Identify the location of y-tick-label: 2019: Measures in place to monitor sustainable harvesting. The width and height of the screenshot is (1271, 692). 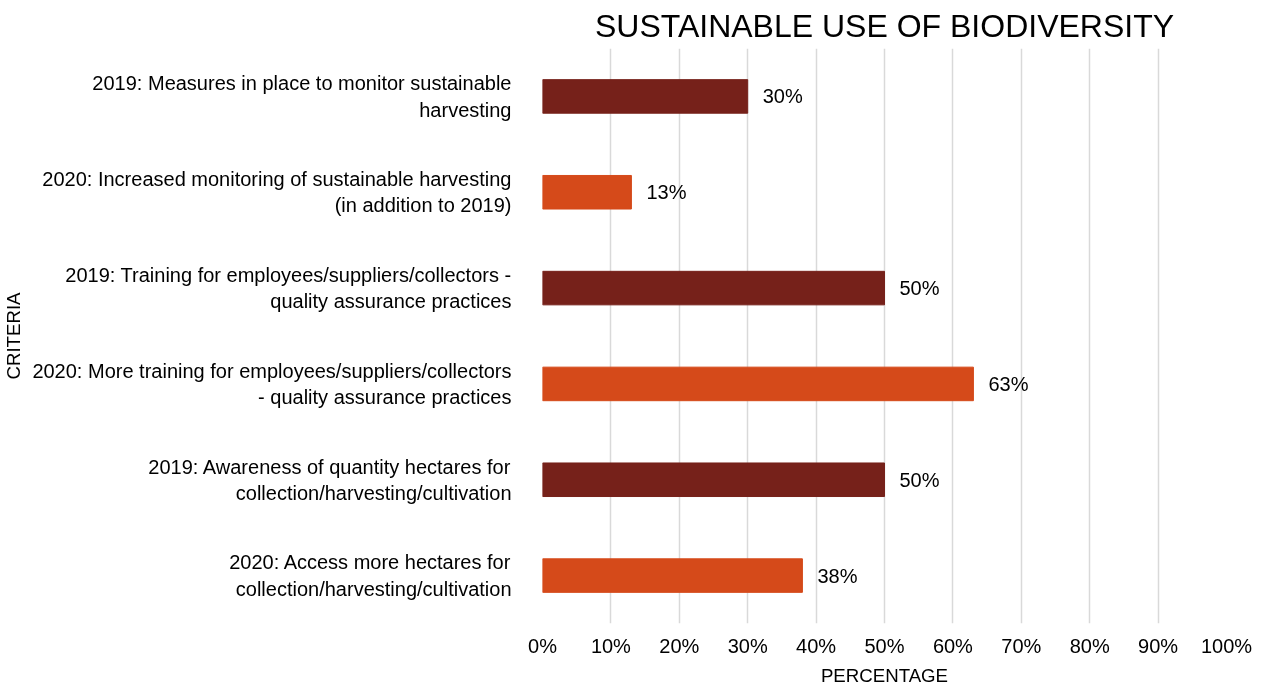
(302, 96).